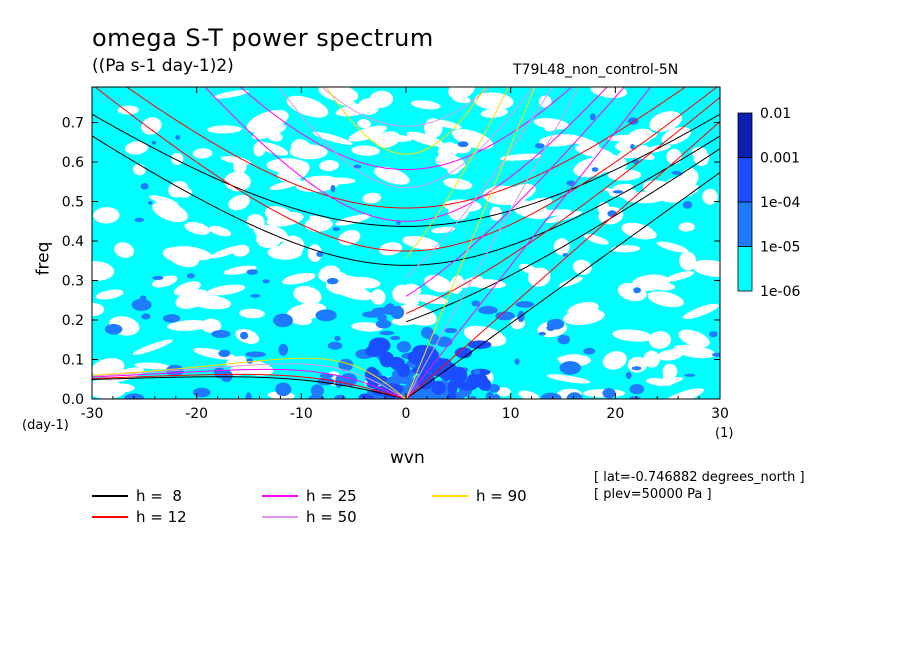  I want to click on curve-h50-ig-n2, so click(406, 107).